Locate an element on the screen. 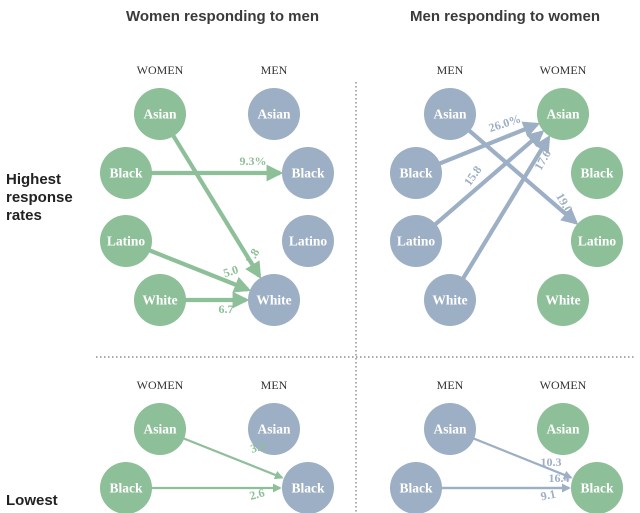 This screenshot has height=513, width=640. arrow-latino-to-asian is located at coordinates (488, 178).